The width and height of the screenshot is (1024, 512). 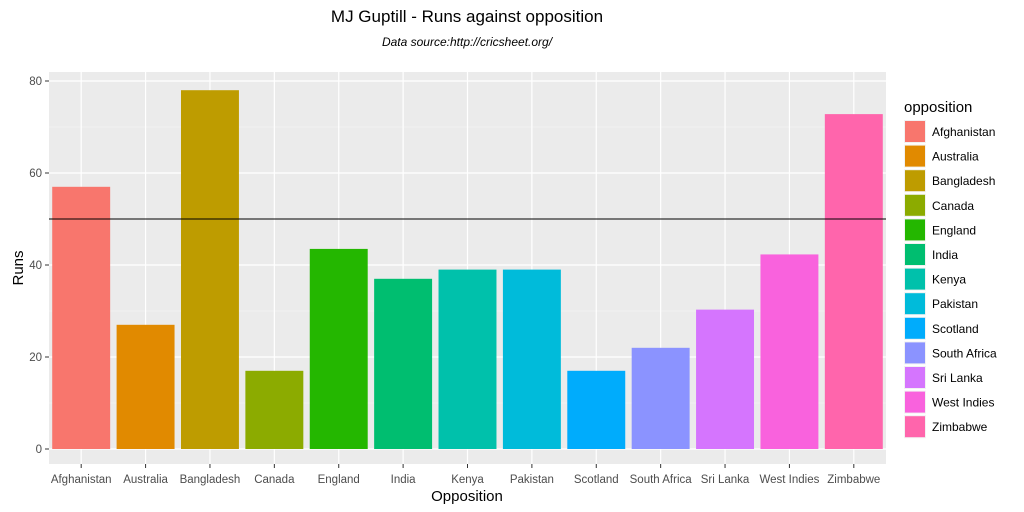 I want to click on bar-england, so click(x=338, y=348).